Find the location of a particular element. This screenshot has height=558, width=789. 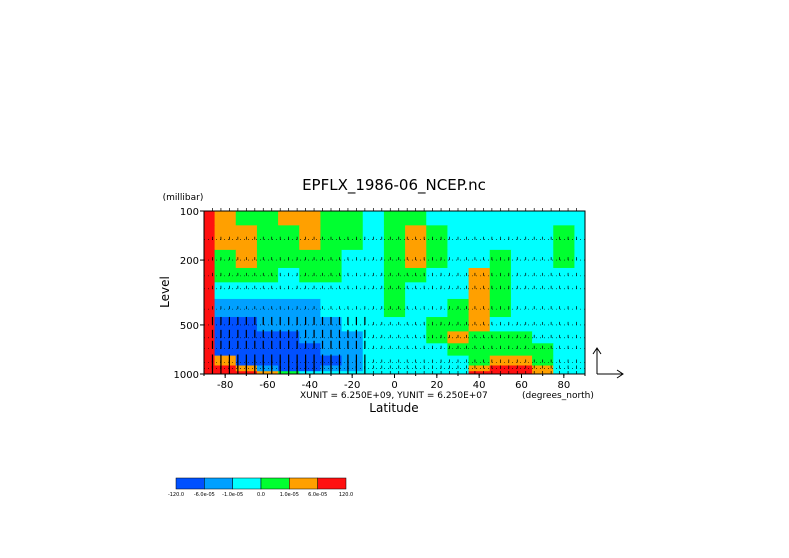

y-tick-label: 100 is located at coordinates (189, 212).